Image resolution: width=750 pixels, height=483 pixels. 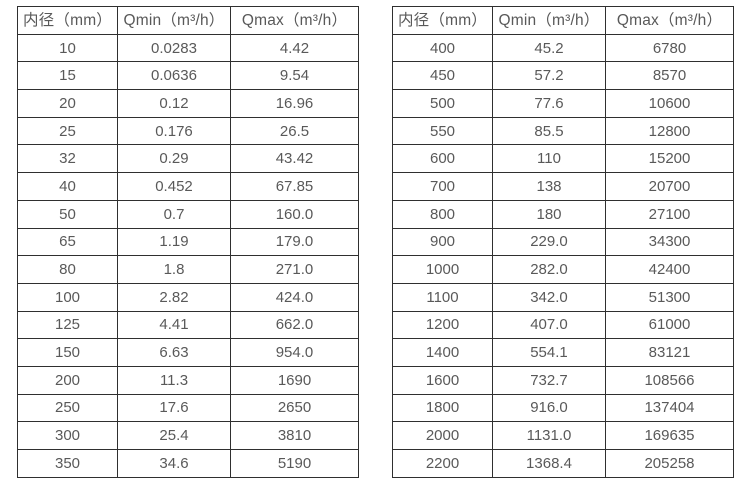 What do you see at coordinates (549, 214) in the screenshot?
I see `qmin-cell: 180` at bounding box center [549, 214].